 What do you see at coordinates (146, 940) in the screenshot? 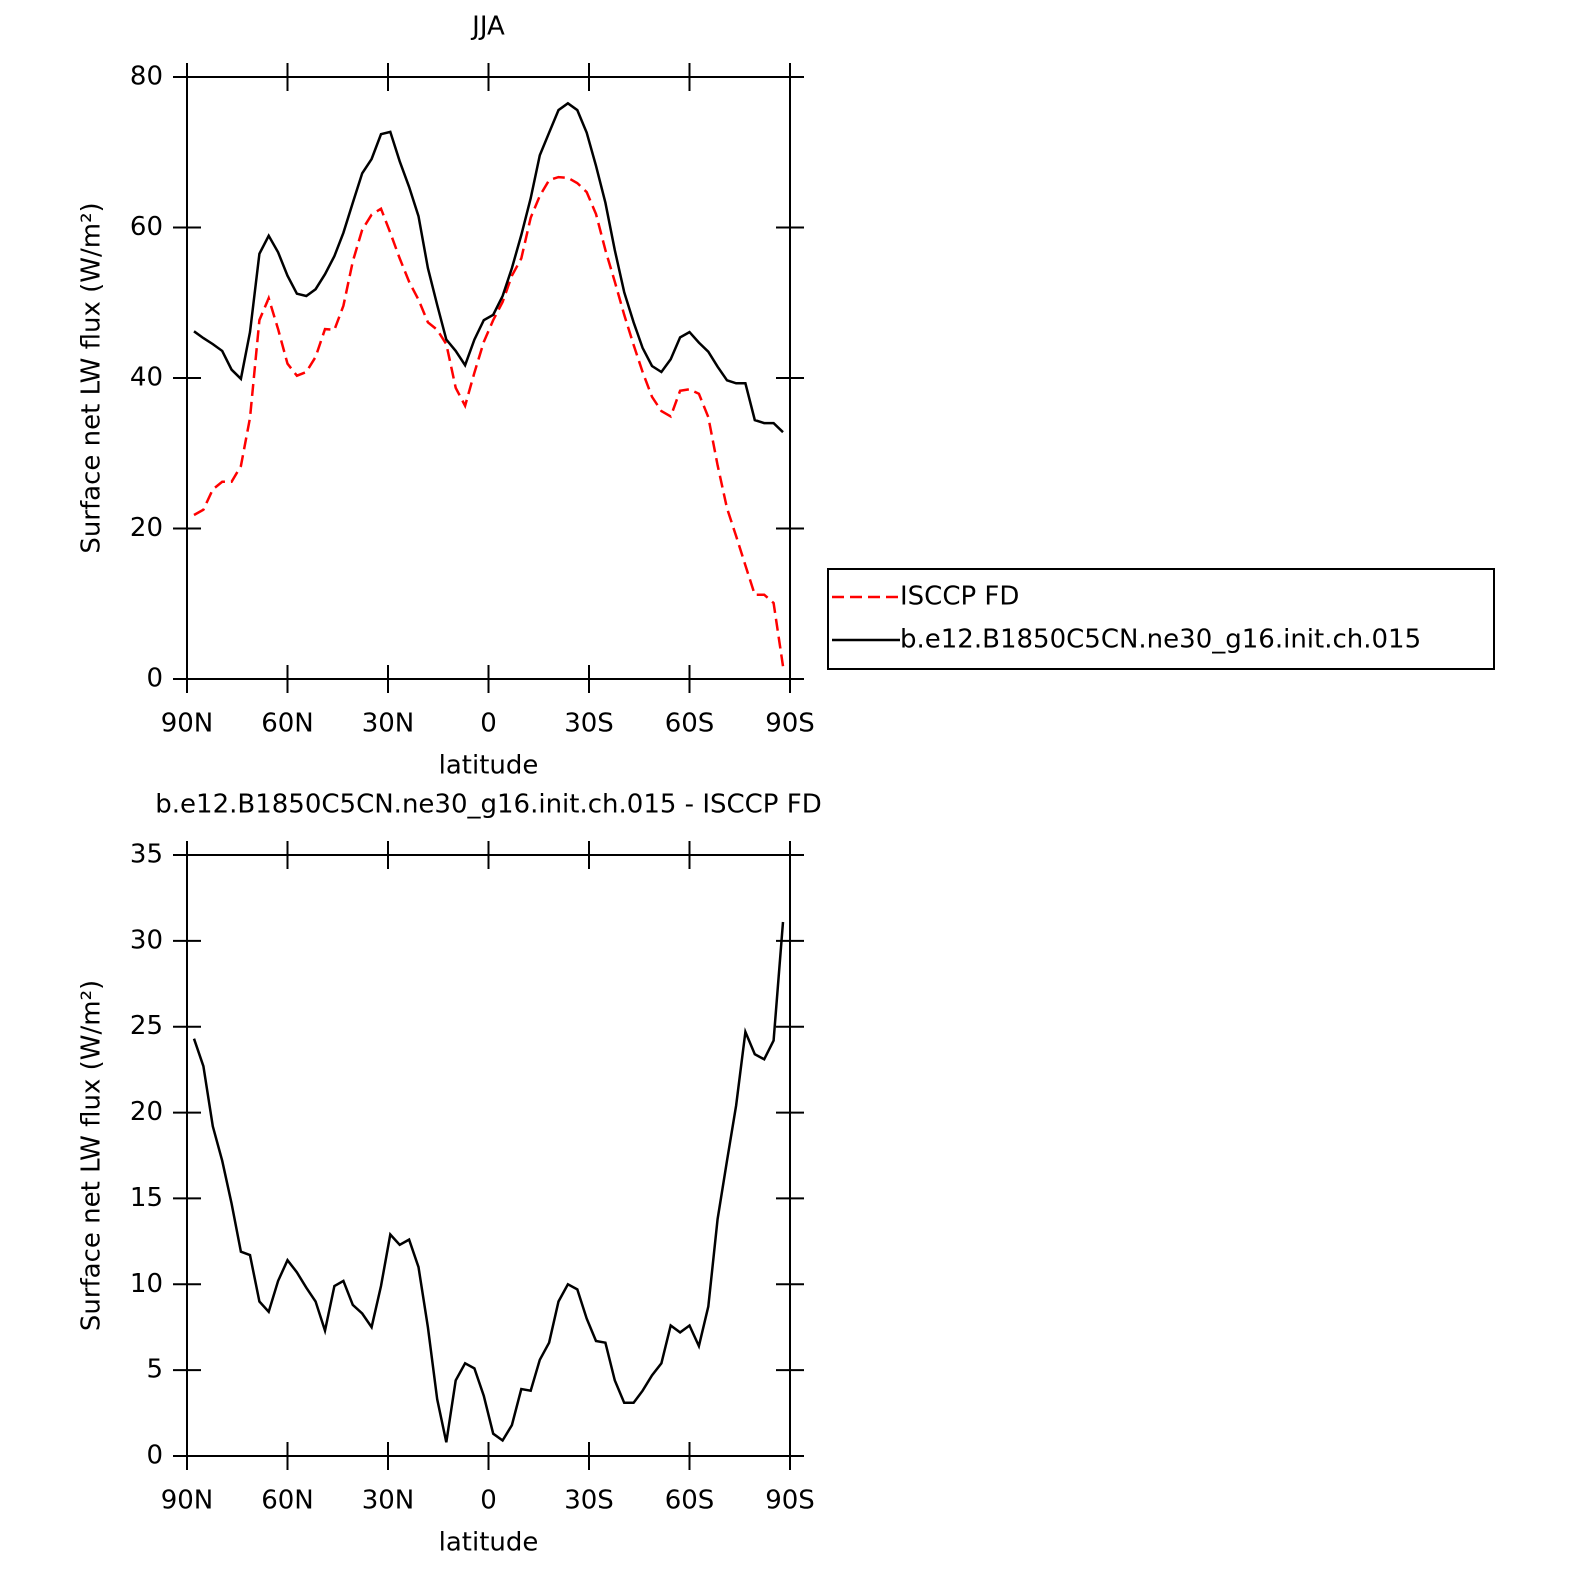
I see `y-tick-label: 30` at bounding box center [146, 940].